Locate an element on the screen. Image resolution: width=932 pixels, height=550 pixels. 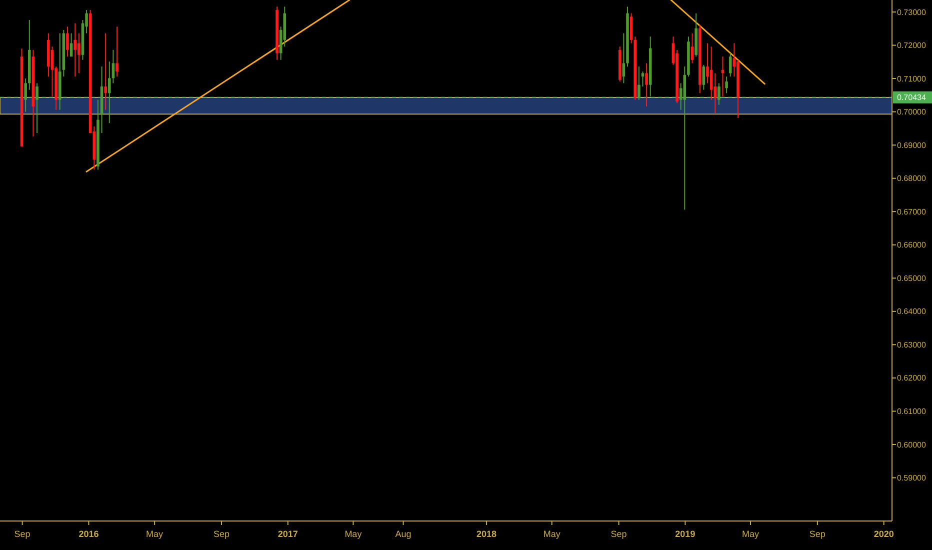
y-tick-label: 0.64000 is located at coordinates (911, 311).